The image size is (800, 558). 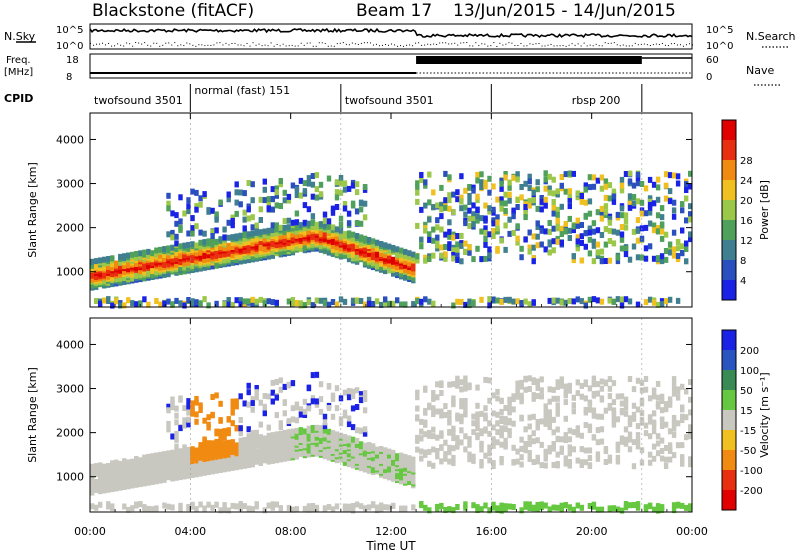 I want to click on nave-tick-top: 60, so click(x=712, y=60).